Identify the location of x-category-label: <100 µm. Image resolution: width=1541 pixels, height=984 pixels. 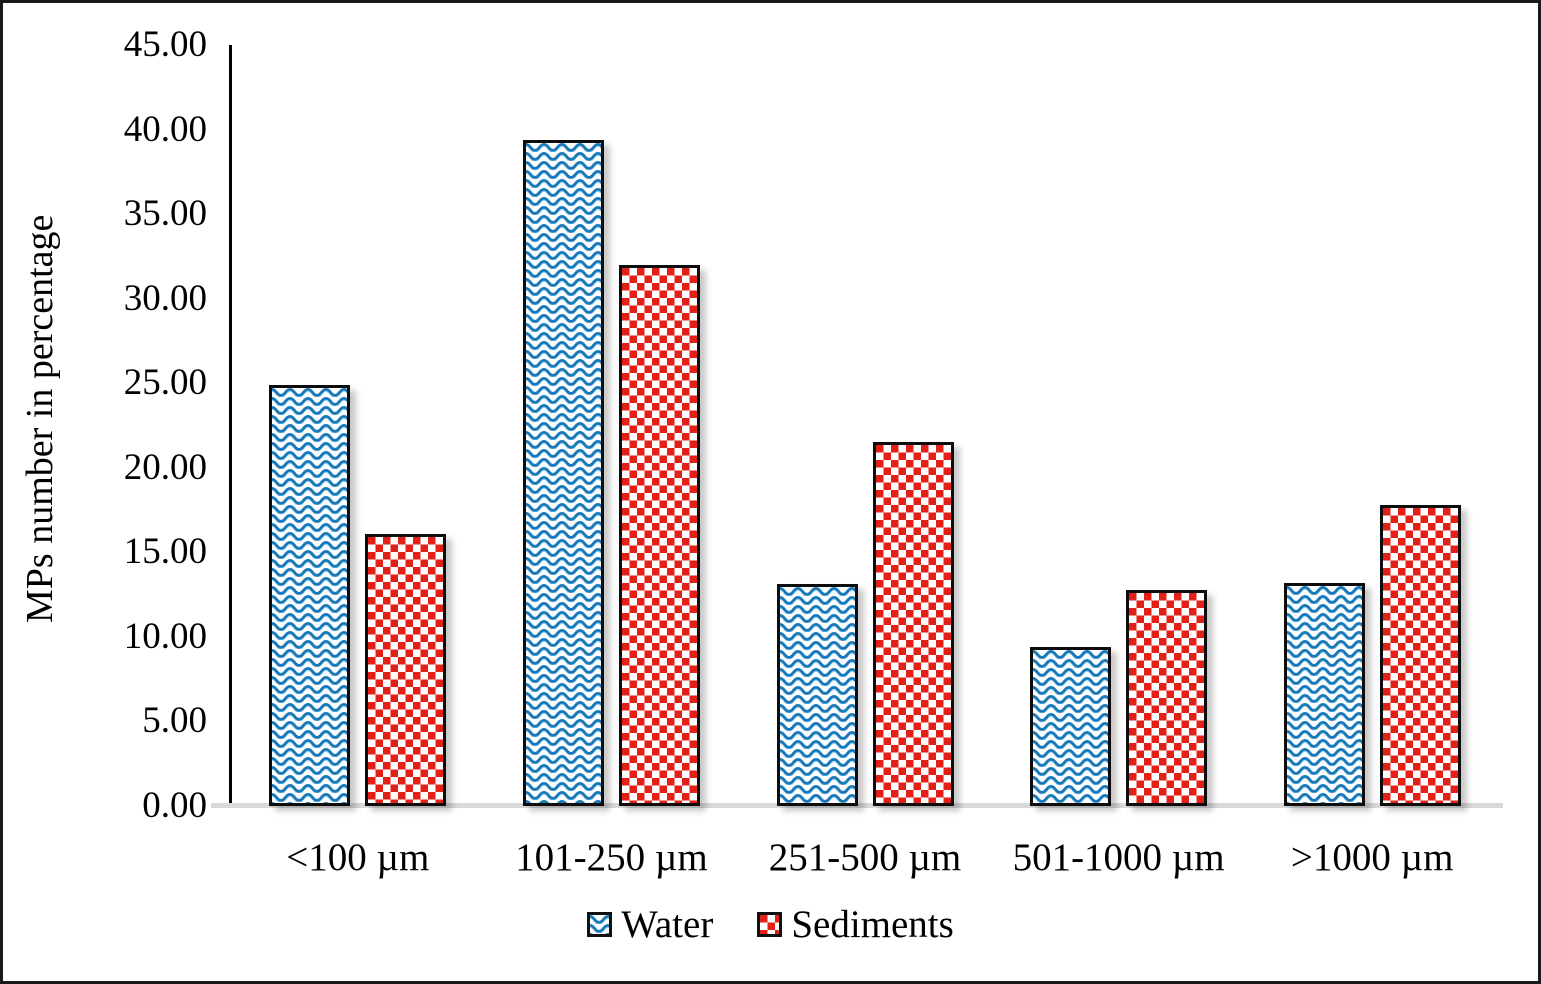
(358, 857).